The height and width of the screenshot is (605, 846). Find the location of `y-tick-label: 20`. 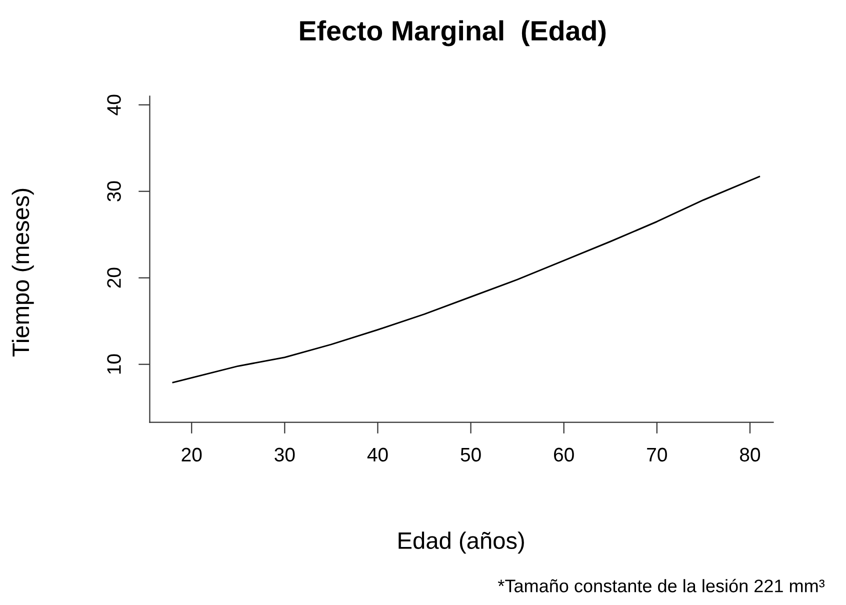

y-tick-label: 20 is located at coordinates (114, 278).